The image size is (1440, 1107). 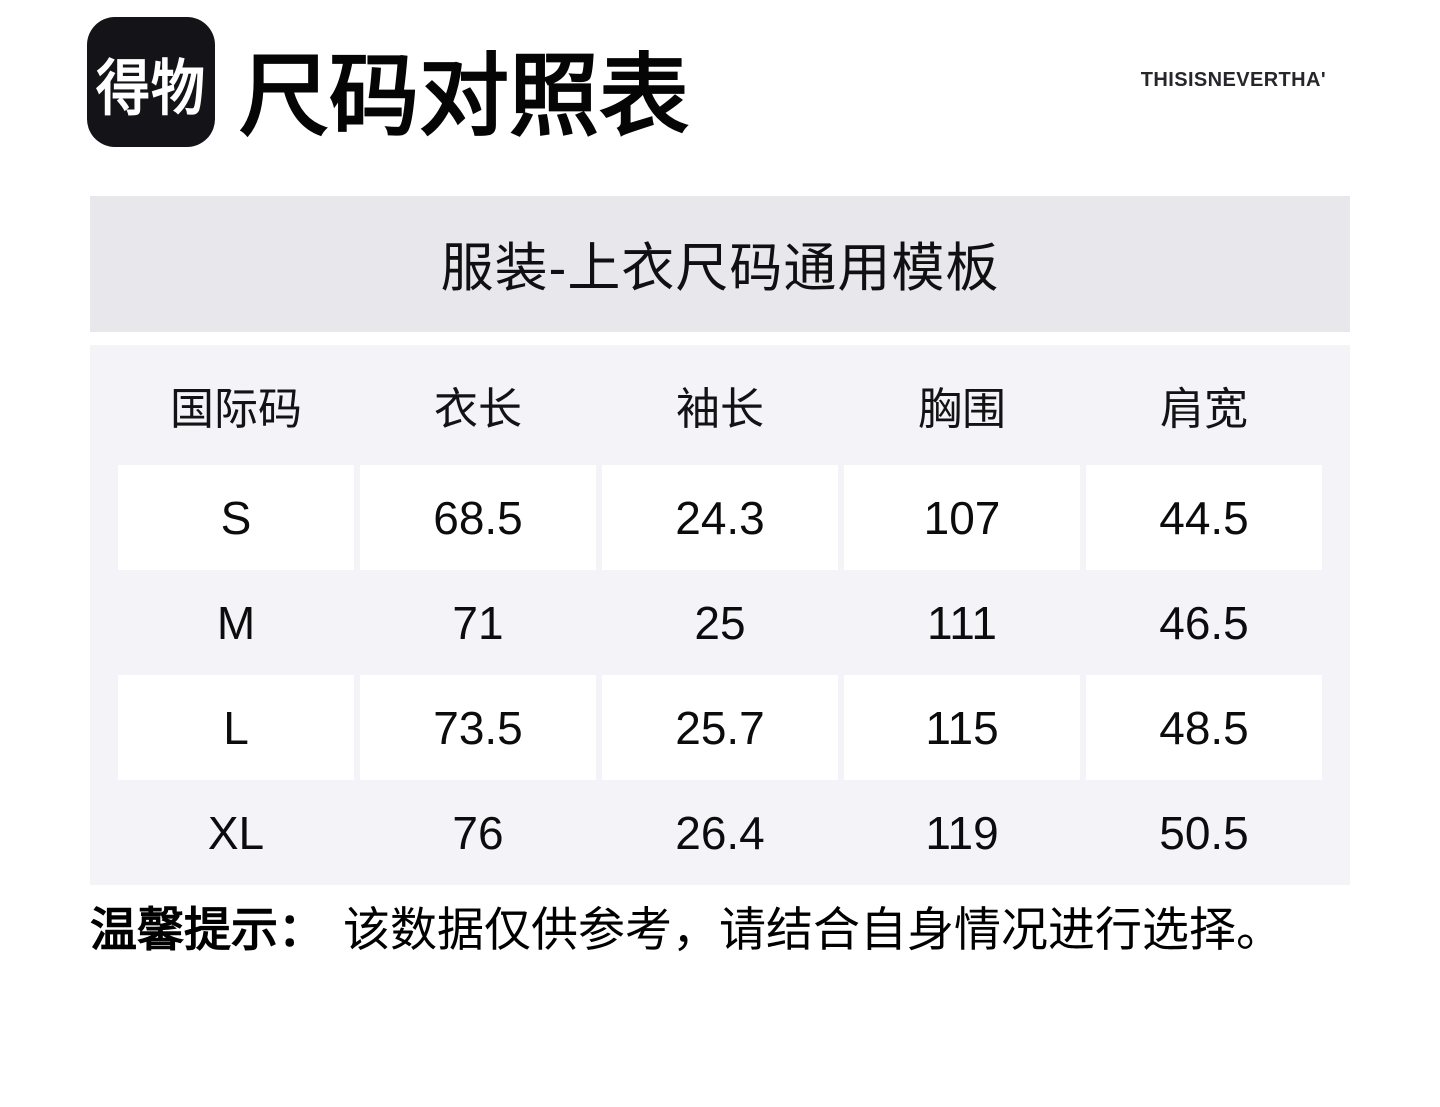 I want to click on footnote-text: 该数据仅供参考，请结合自身情况进行选择。, so click(x=813, y=929).